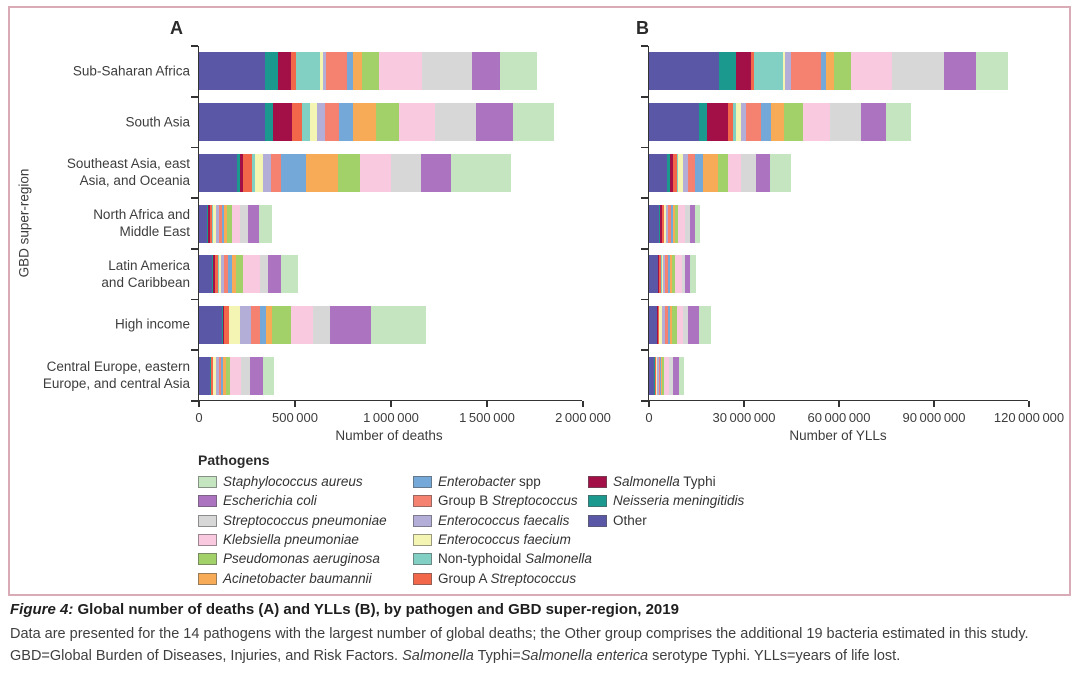  I want to click on x-tick-label: 120 000 000, so click(1029, 417).